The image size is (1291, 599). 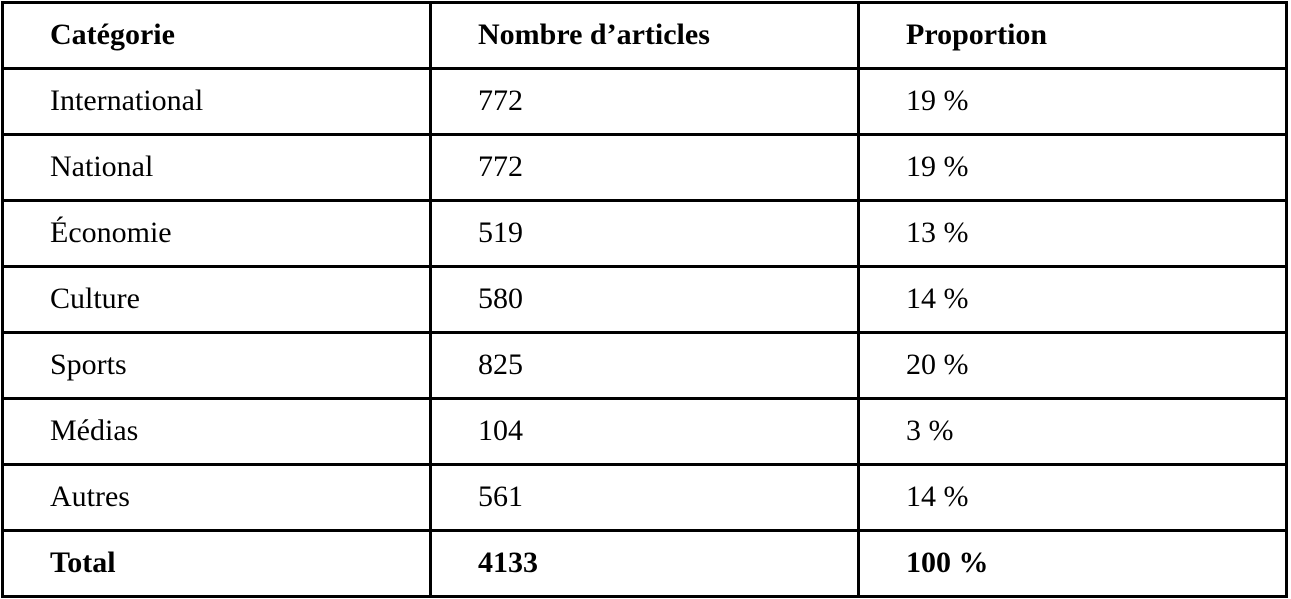 I want to click on total-cell: 100 %, so click(x=1074, y=565).